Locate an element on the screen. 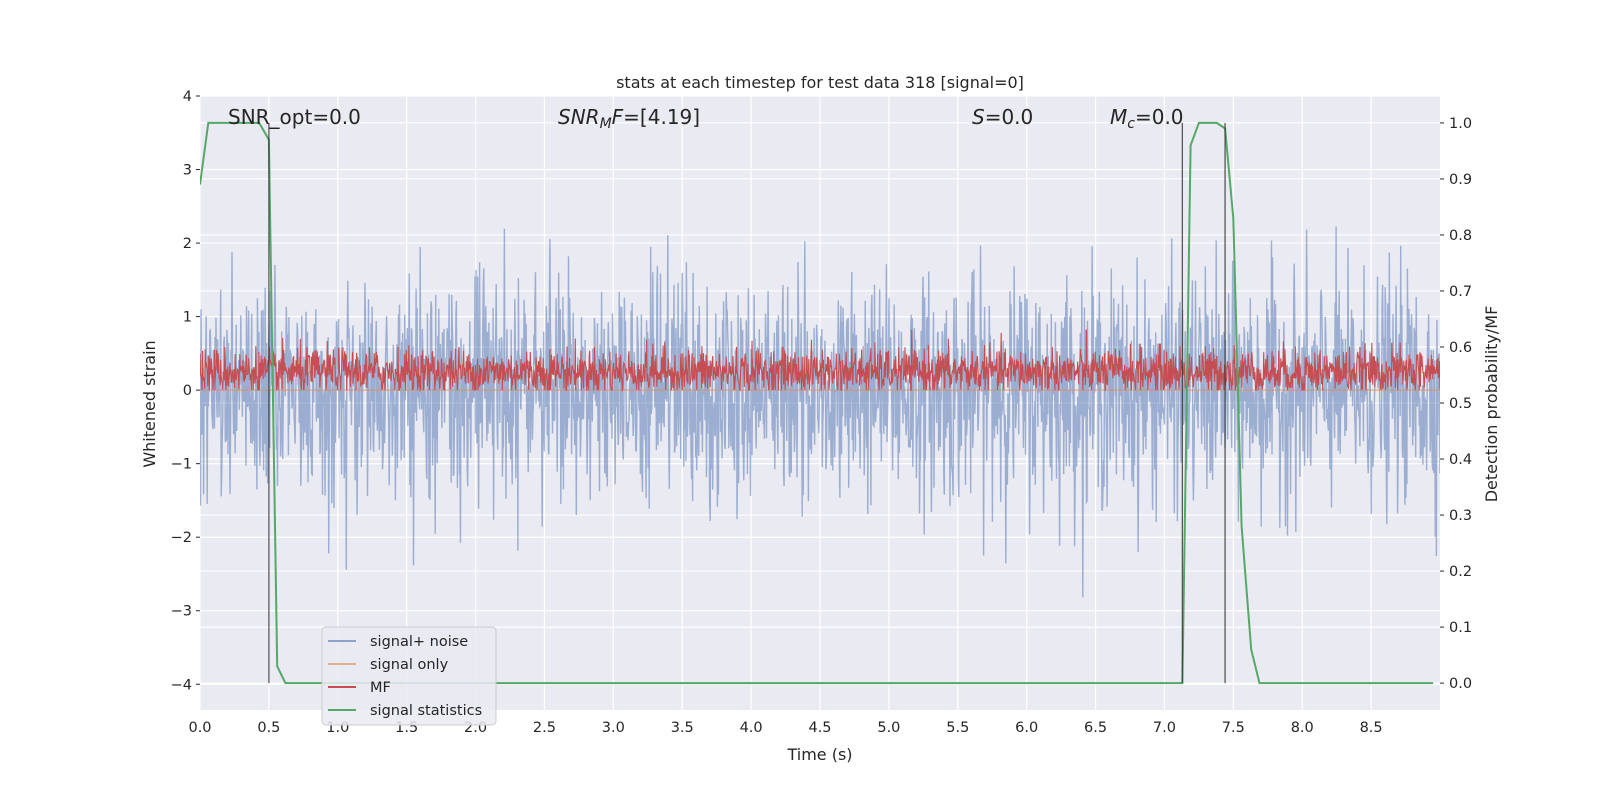 The image size is (1600, 804). x-tick-label: 7.0 is located at coordinates (1164, 728).